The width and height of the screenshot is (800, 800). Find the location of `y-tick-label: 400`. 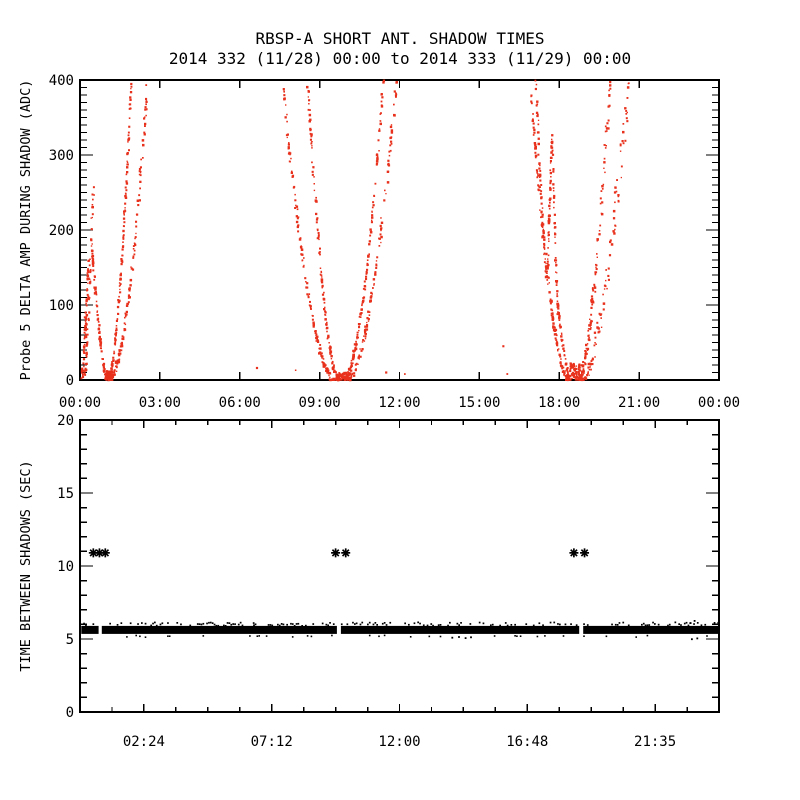

y-tick-label: 400 is located at coordinates (61, 81).